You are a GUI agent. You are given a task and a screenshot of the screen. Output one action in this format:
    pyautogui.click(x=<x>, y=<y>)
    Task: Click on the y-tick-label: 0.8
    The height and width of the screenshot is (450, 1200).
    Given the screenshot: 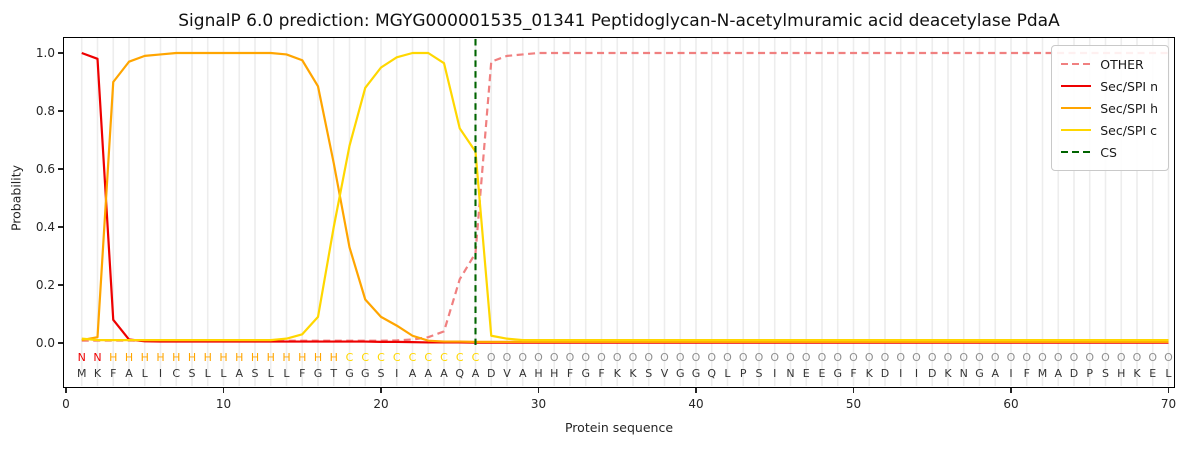 What is the action you would take?
    pyautogui.click(x=45, y=111)
    